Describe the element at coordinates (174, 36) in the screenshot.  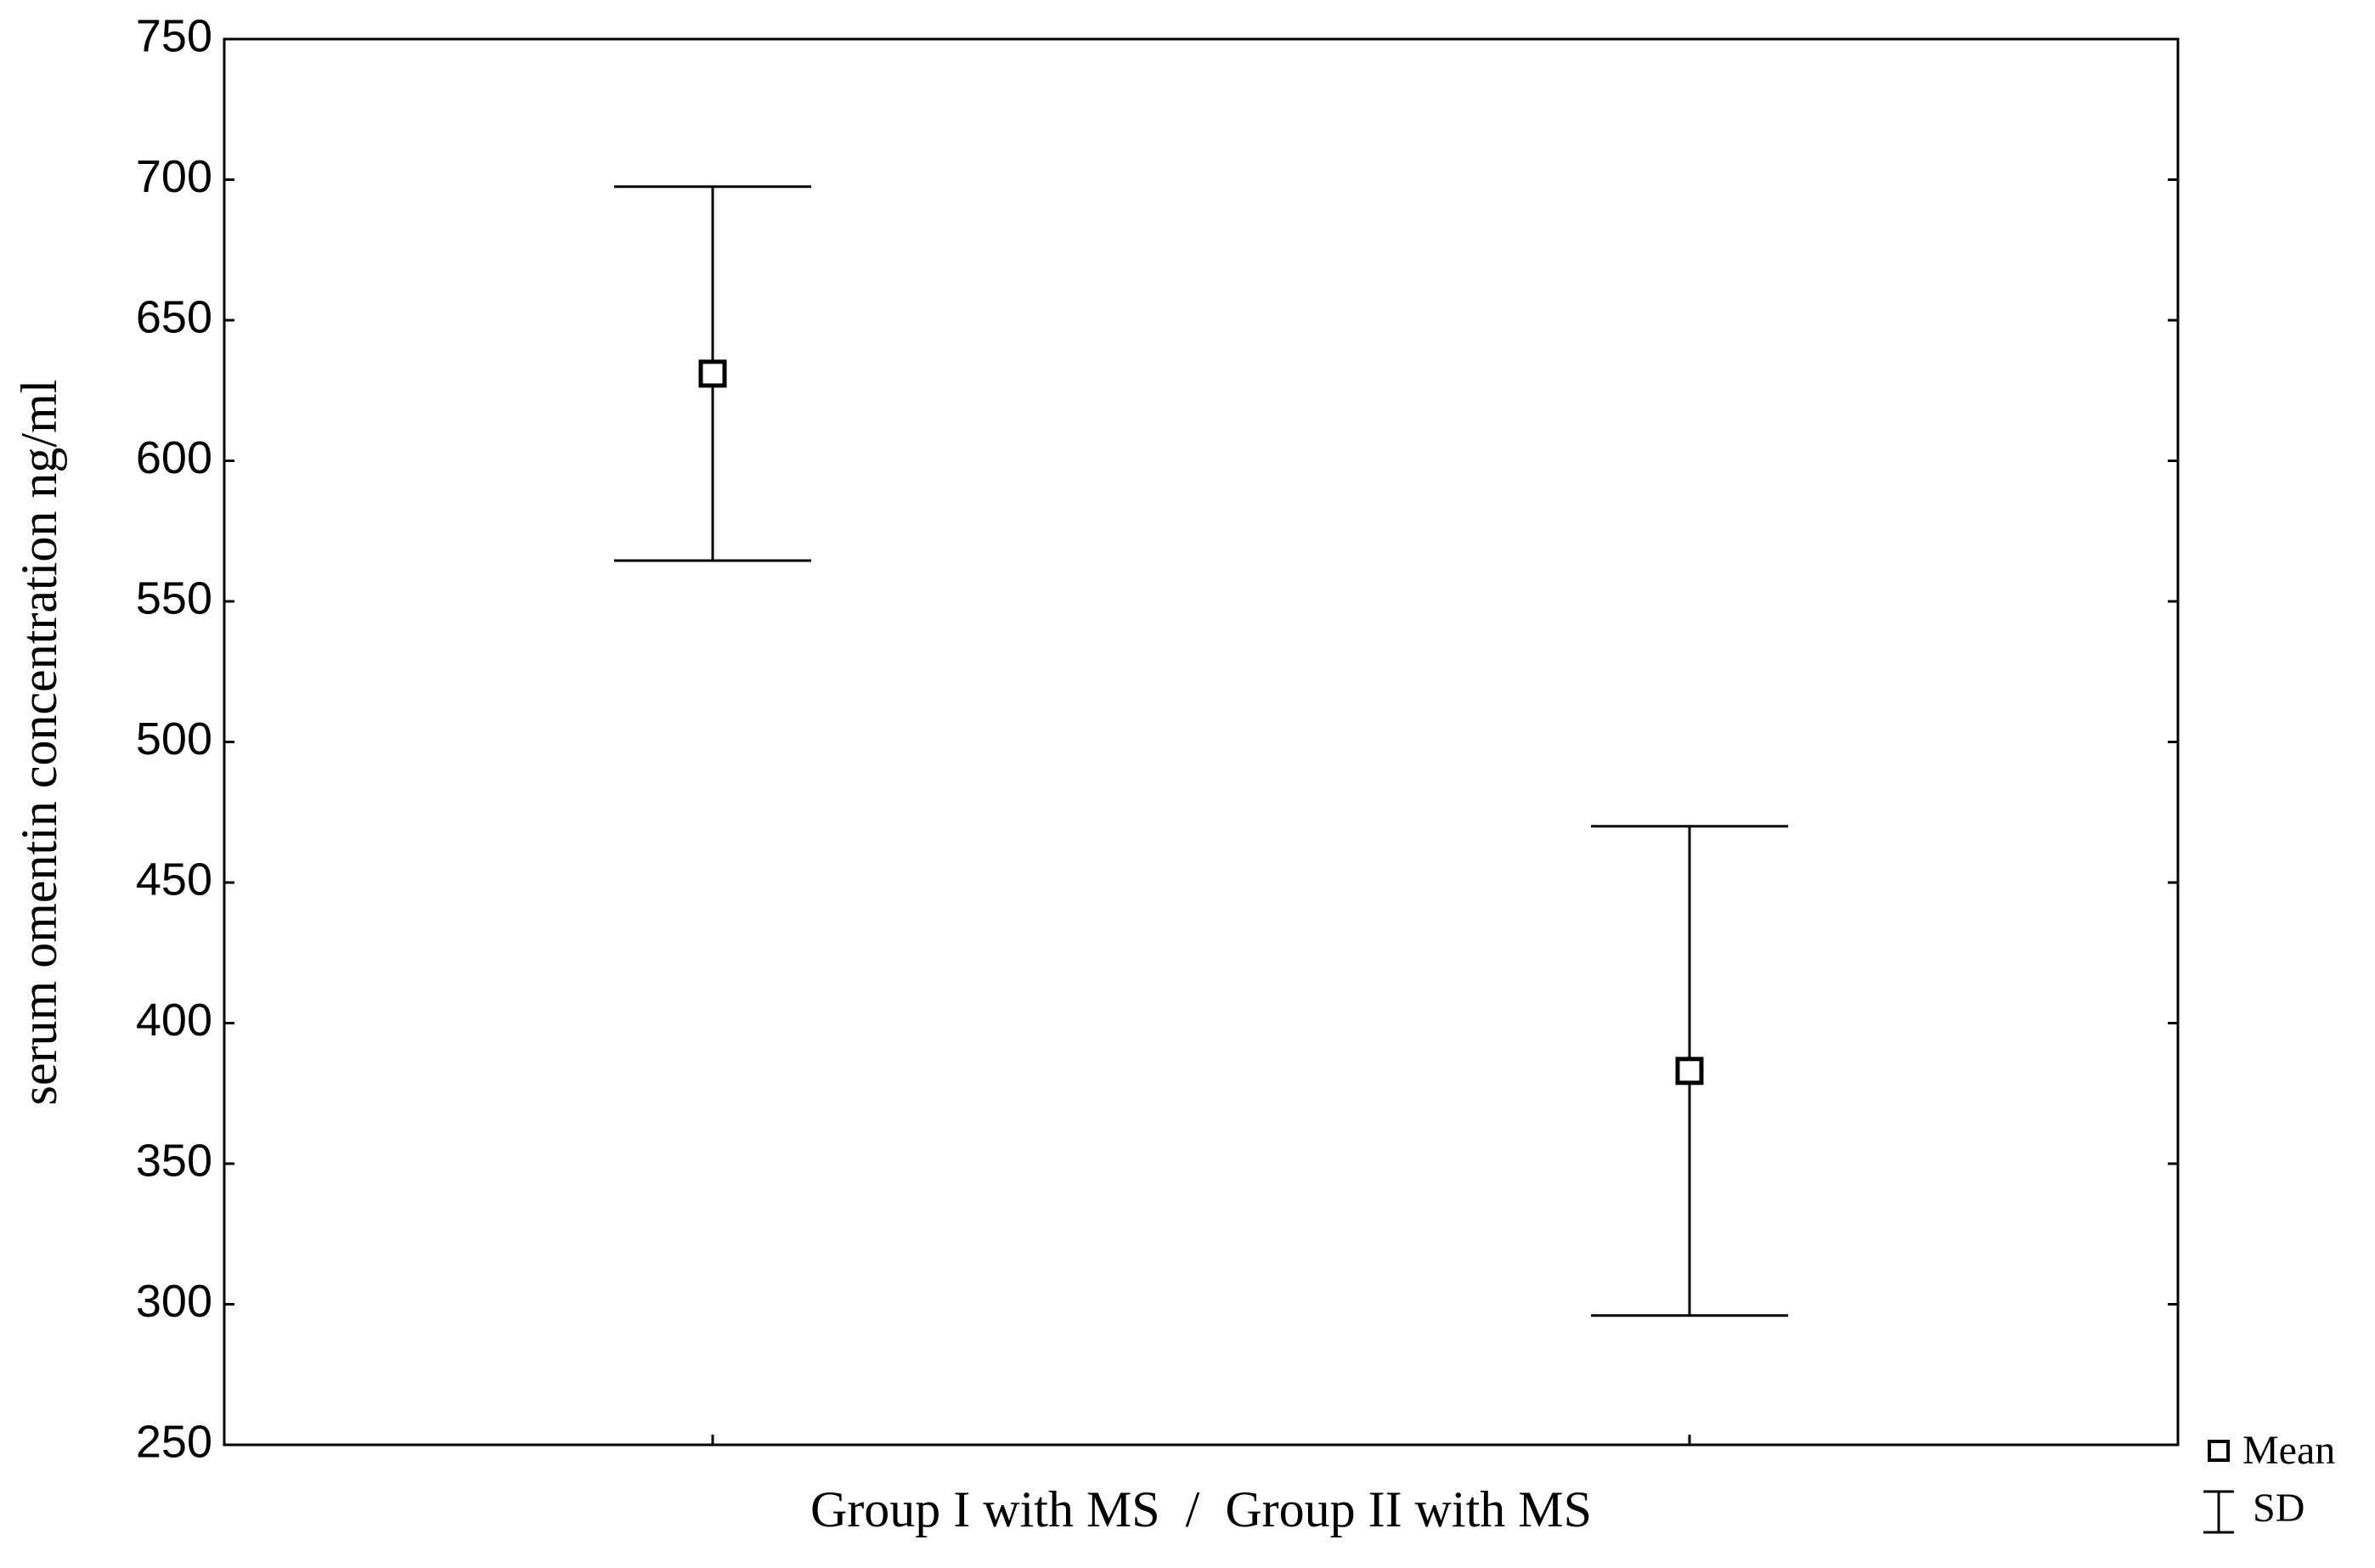
I see `y-tick-label: 750` at that location.